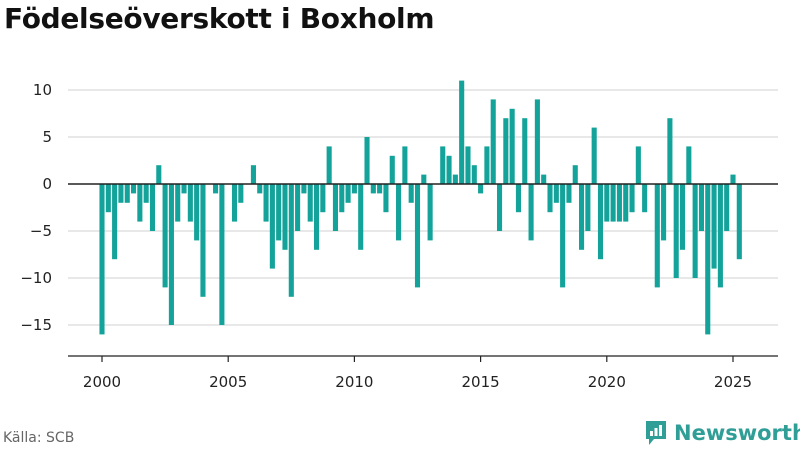 The height and width of the screenshot is (450, 800). I want to click on x-tick-label: 2015, so click(481, 382).